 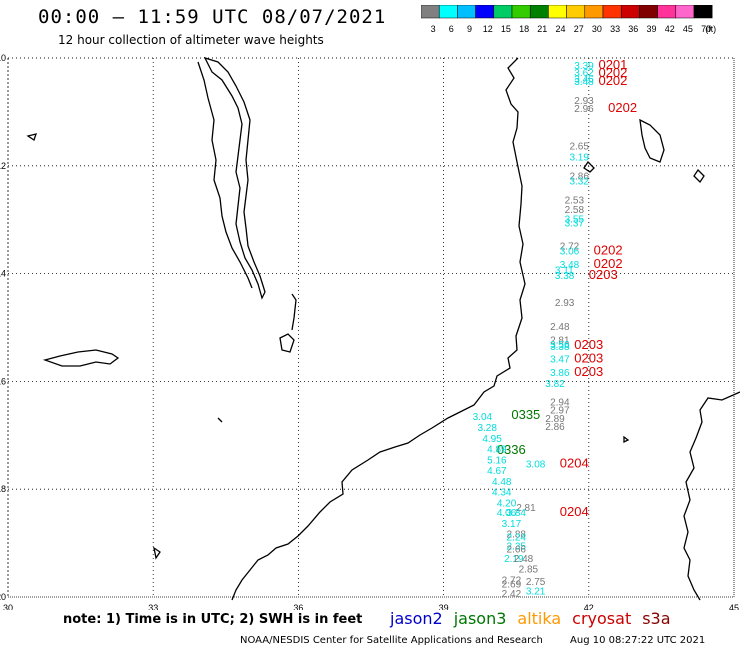 What do you see at coordinates (579, 182) in the screenshot?
I see `observation-label: 3.32` at bounding box center [579, 182].